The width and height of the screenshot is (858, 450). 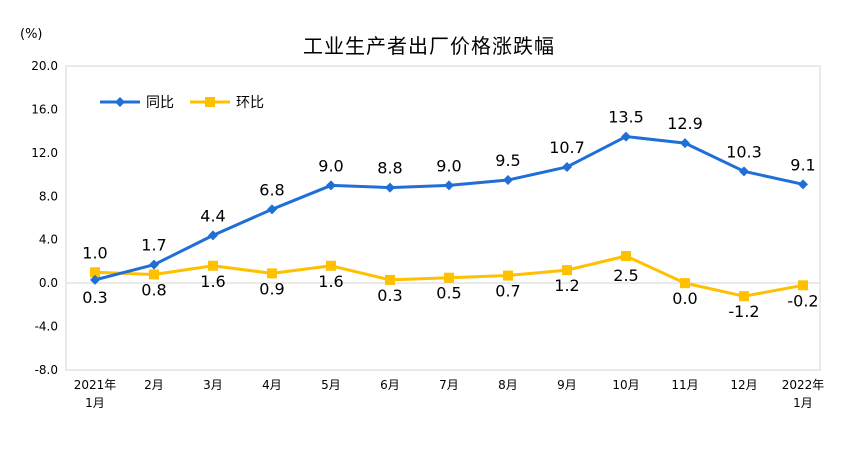 I want to click on data-label: 0.0, so click(x=684, y=298).